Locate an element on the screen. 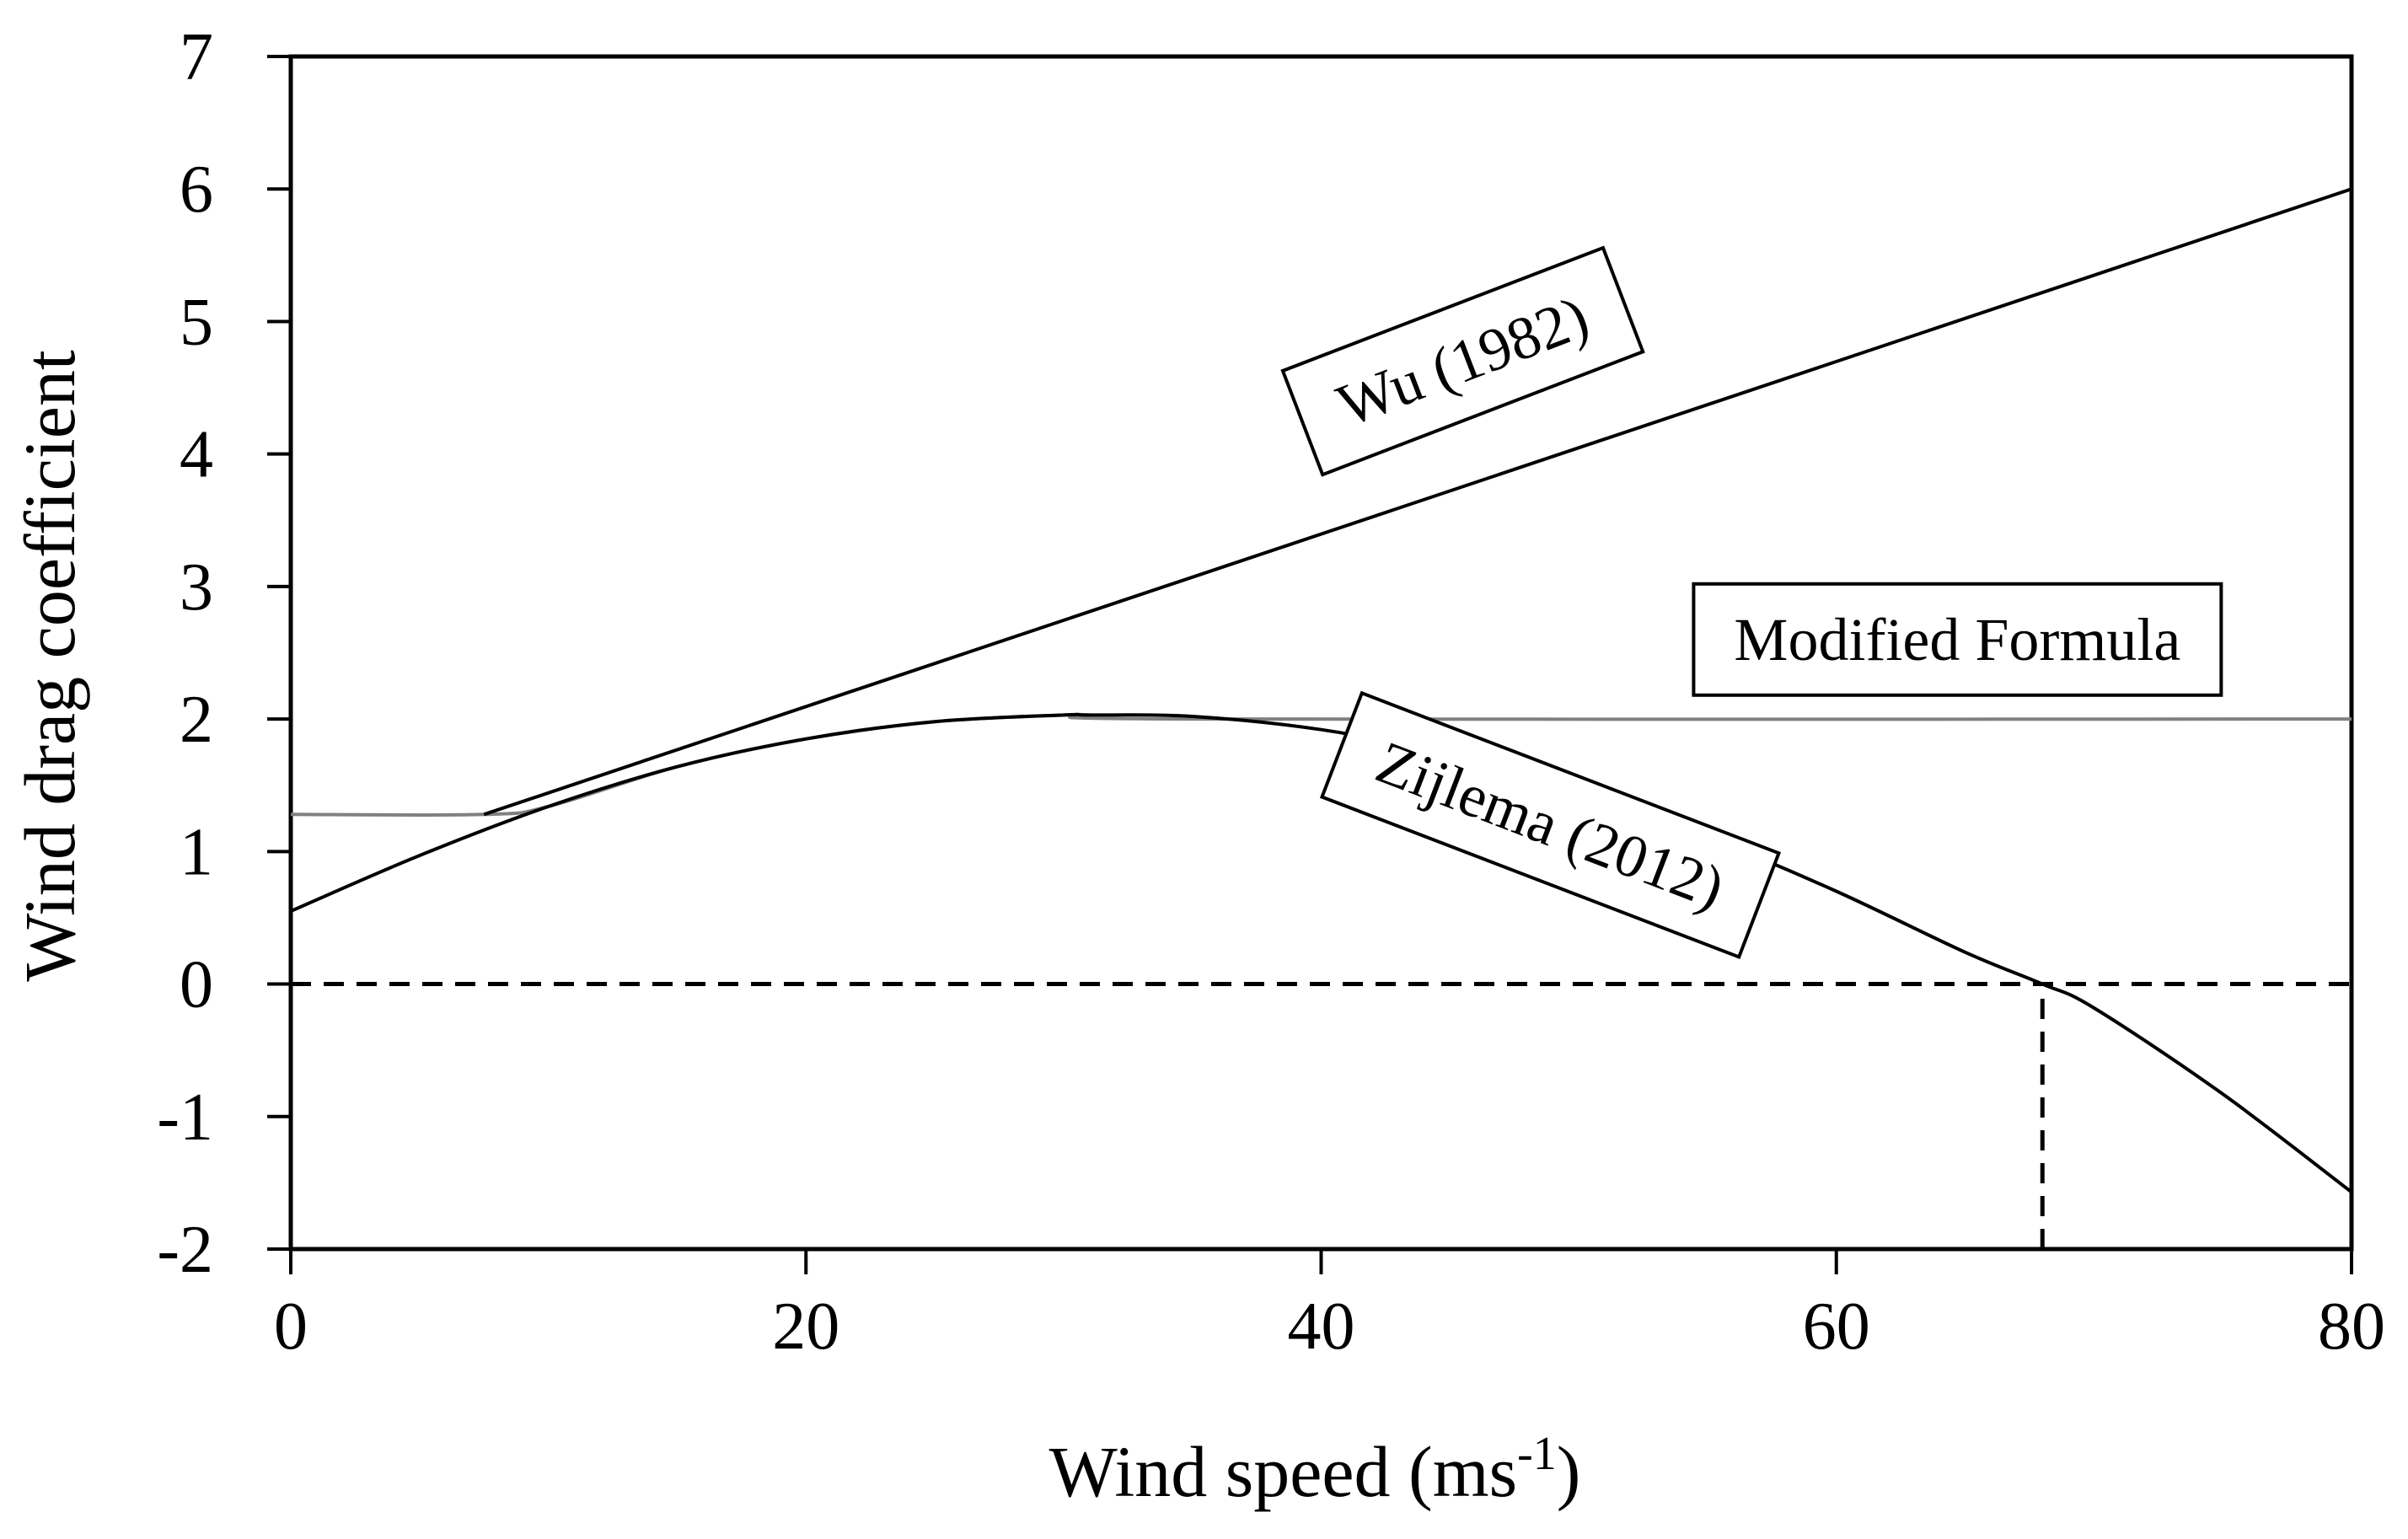 The image size is (2408, 1539). x-tick-label: 0 is located at coordinates (291, 1327).